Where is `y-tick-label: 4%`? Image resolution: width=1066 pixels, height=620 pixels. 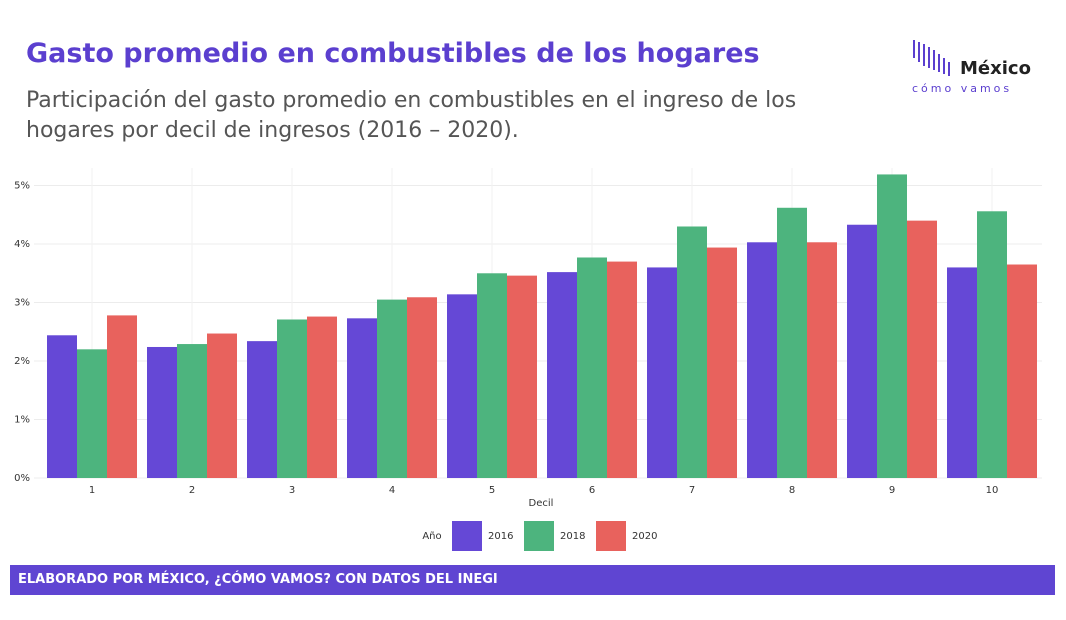 y-tick-label: 4% is located at coordinates (22, 244).